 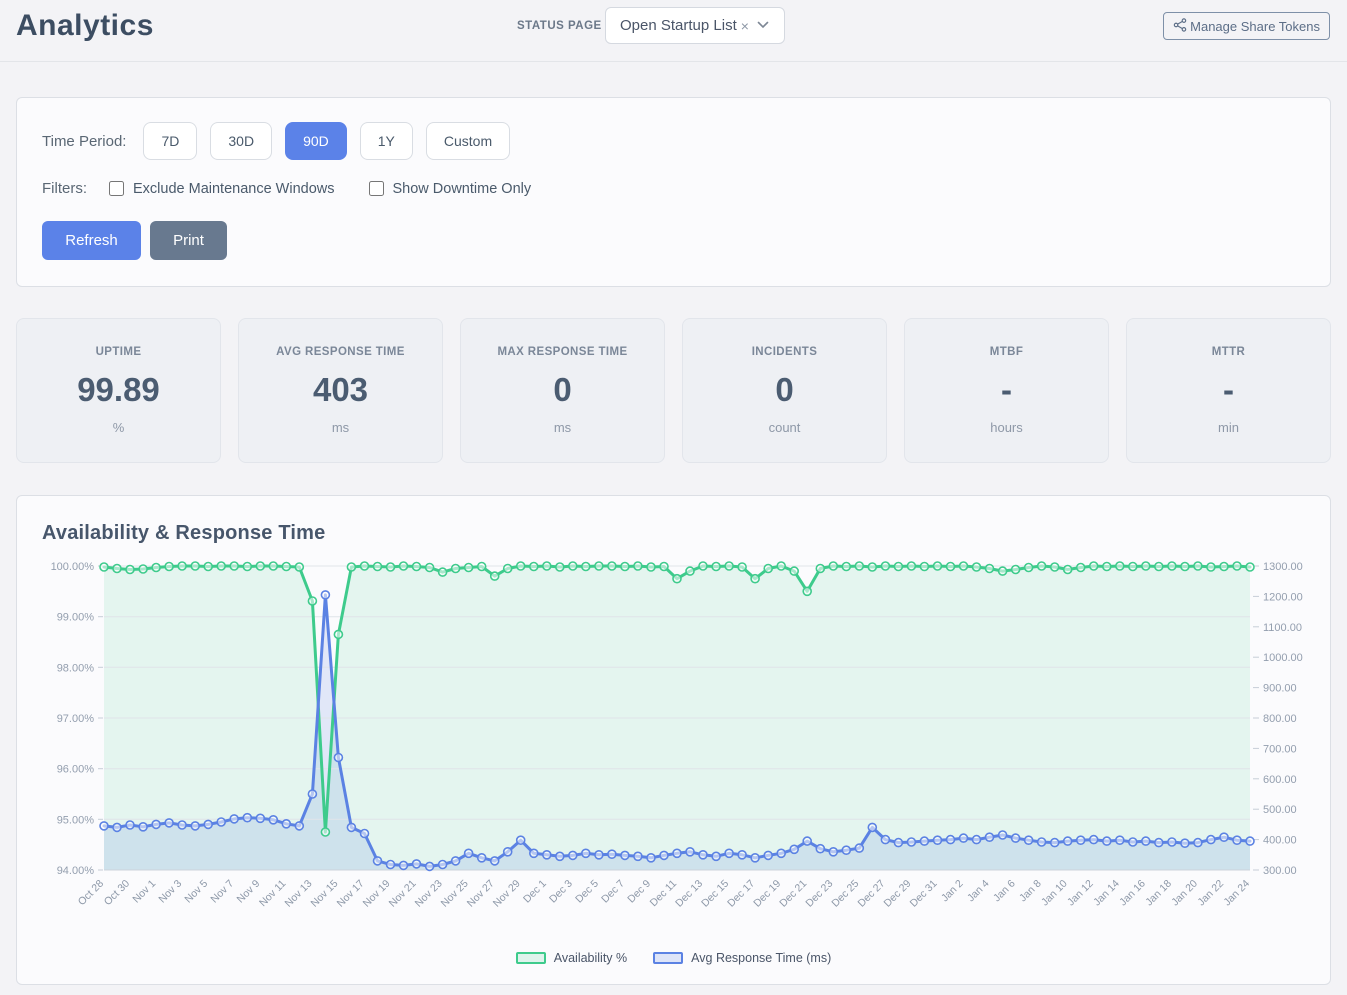 What do you see at coordinates (1228, 390) in the screenshot?
I see `stat-card-mttr: MTTR - min` at bounding box center [1228, 390].